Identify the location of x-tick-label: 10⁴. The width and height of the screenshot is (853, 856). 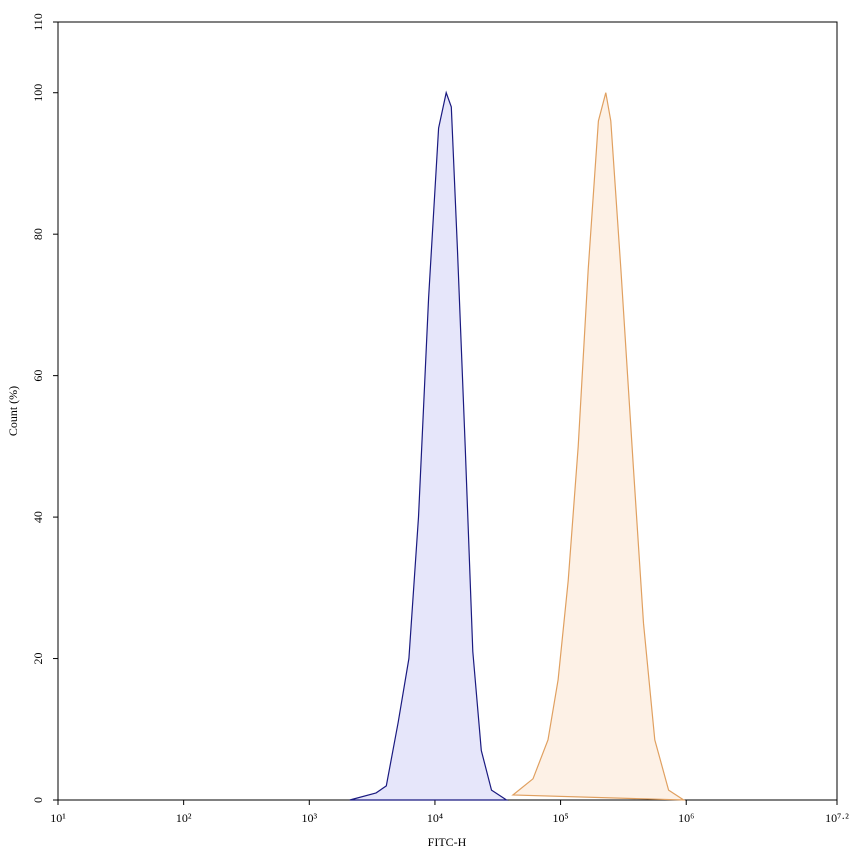
(435, 818).